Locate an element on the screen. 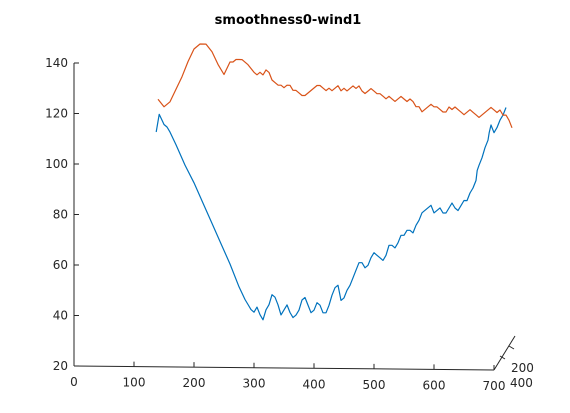  y-tick-label: 40 is located at coordinates (60, 316).